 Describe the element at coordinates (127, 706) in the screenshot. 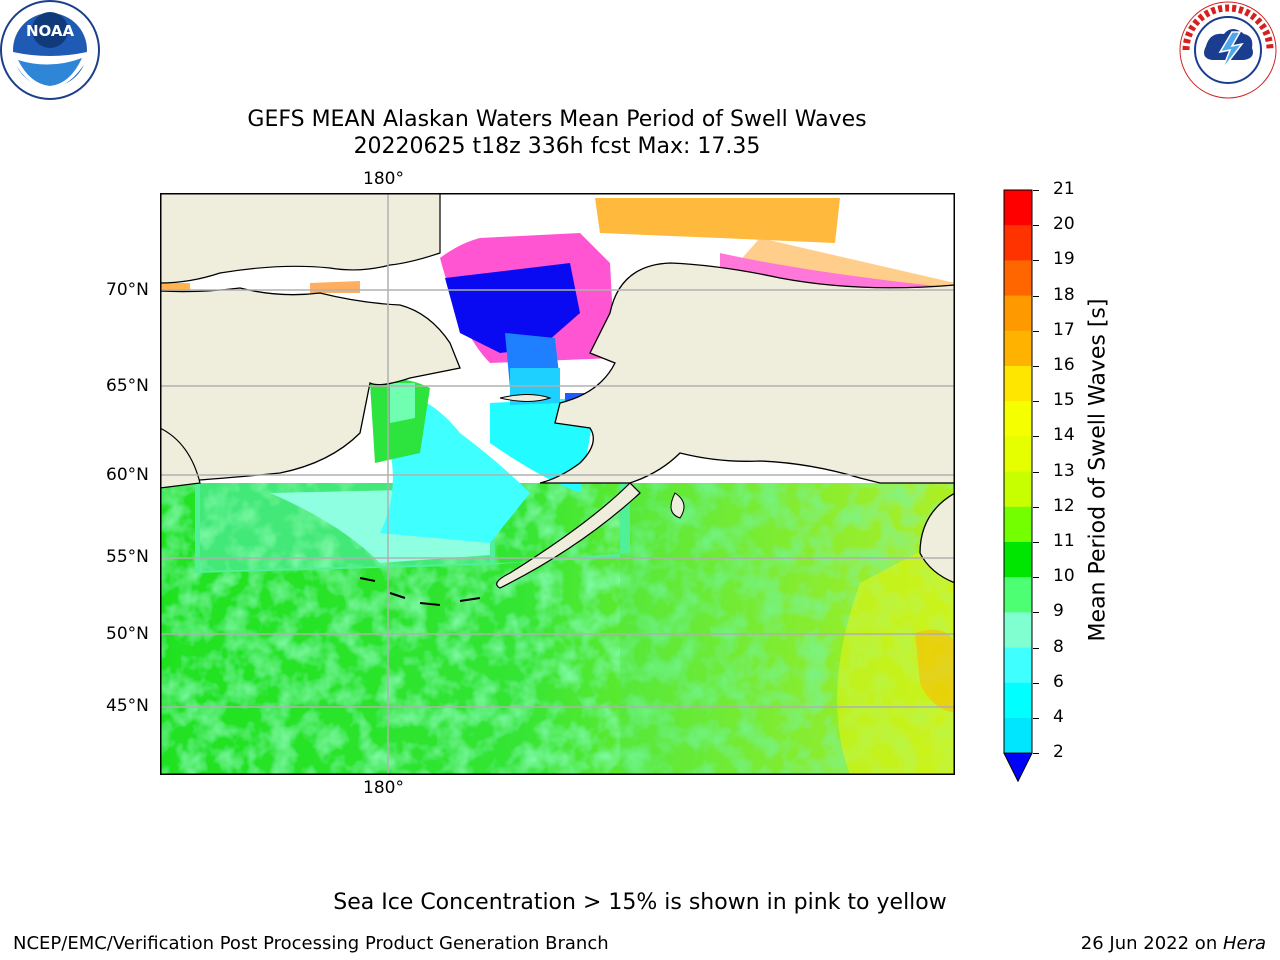

I see `lat-label-45: 45°N` at that location.